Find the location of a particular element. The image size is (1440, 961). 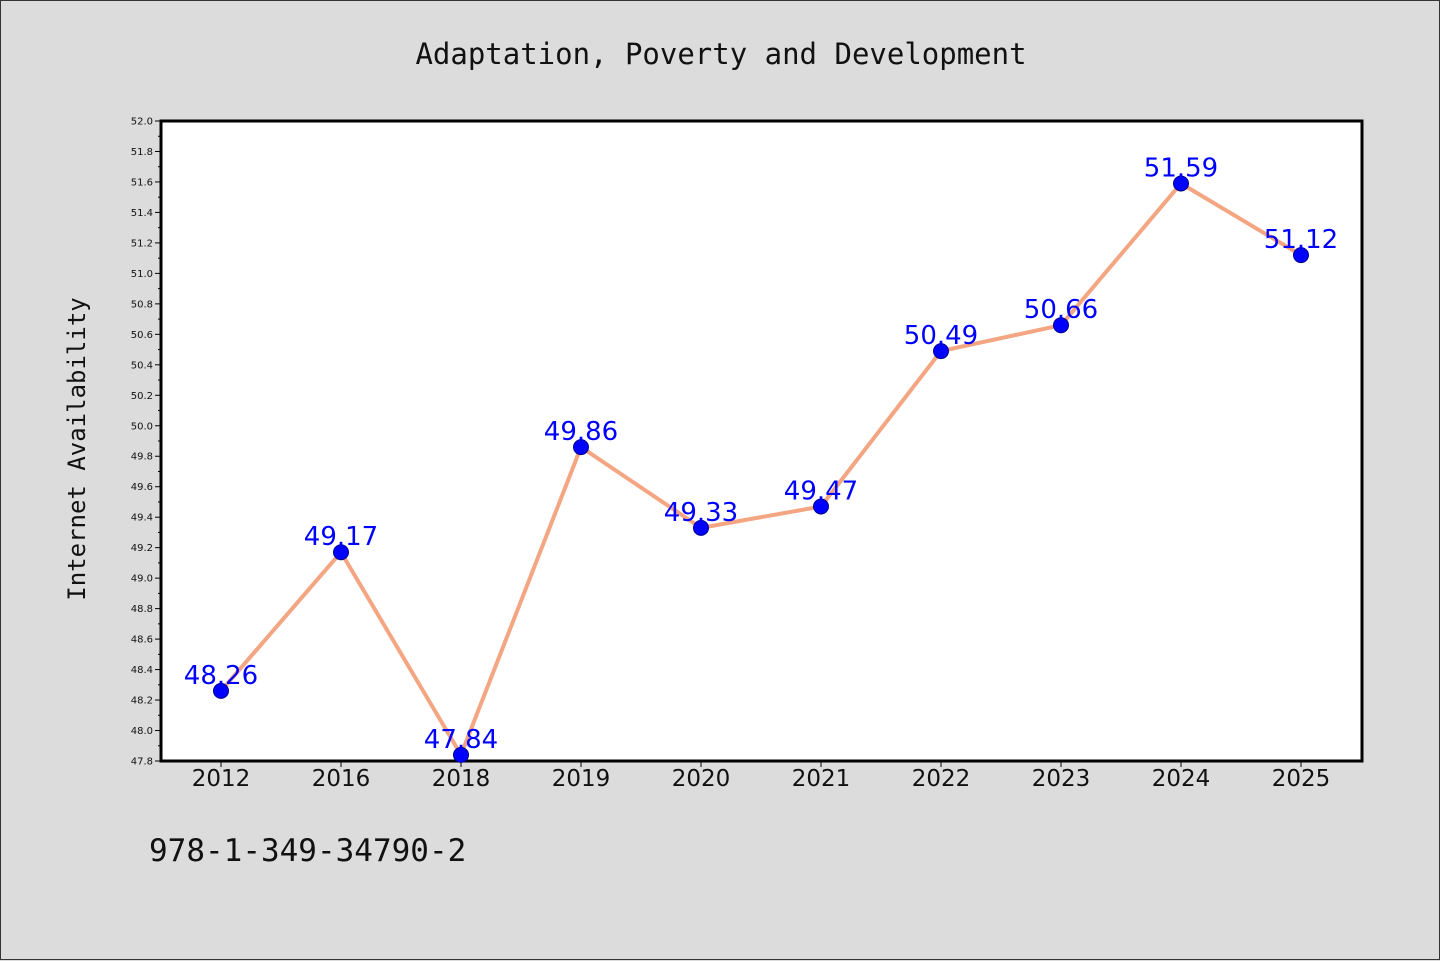

y-tick-label: 50.2 is located at coordinates (142, 396).